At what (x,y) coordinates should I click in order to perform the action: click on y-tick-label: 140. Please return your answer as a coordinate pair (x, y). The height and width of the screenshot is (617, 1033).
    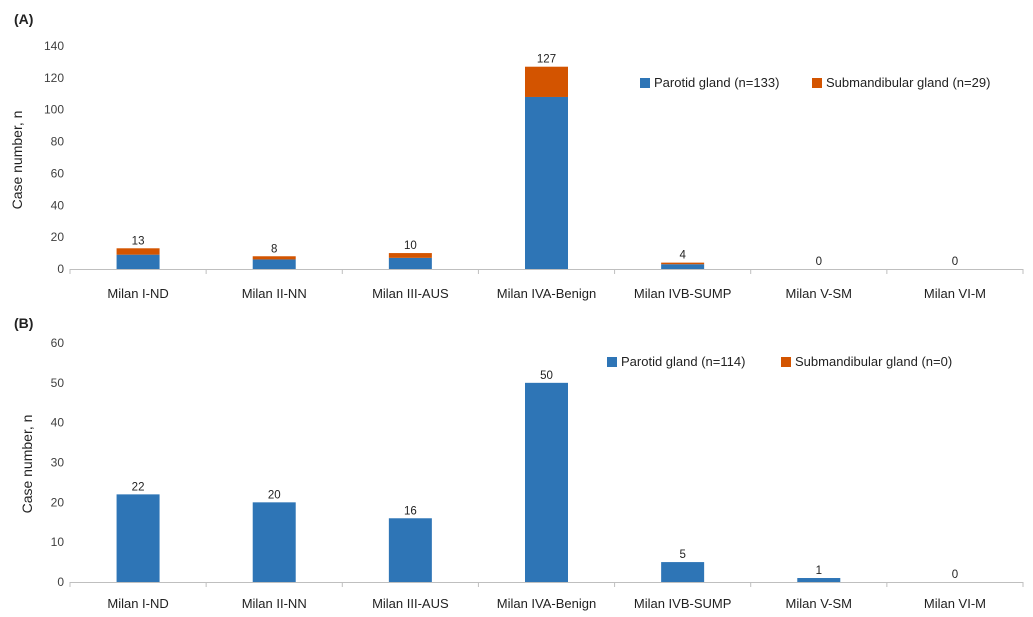
    Looking at the image, I should click on (54, 46).